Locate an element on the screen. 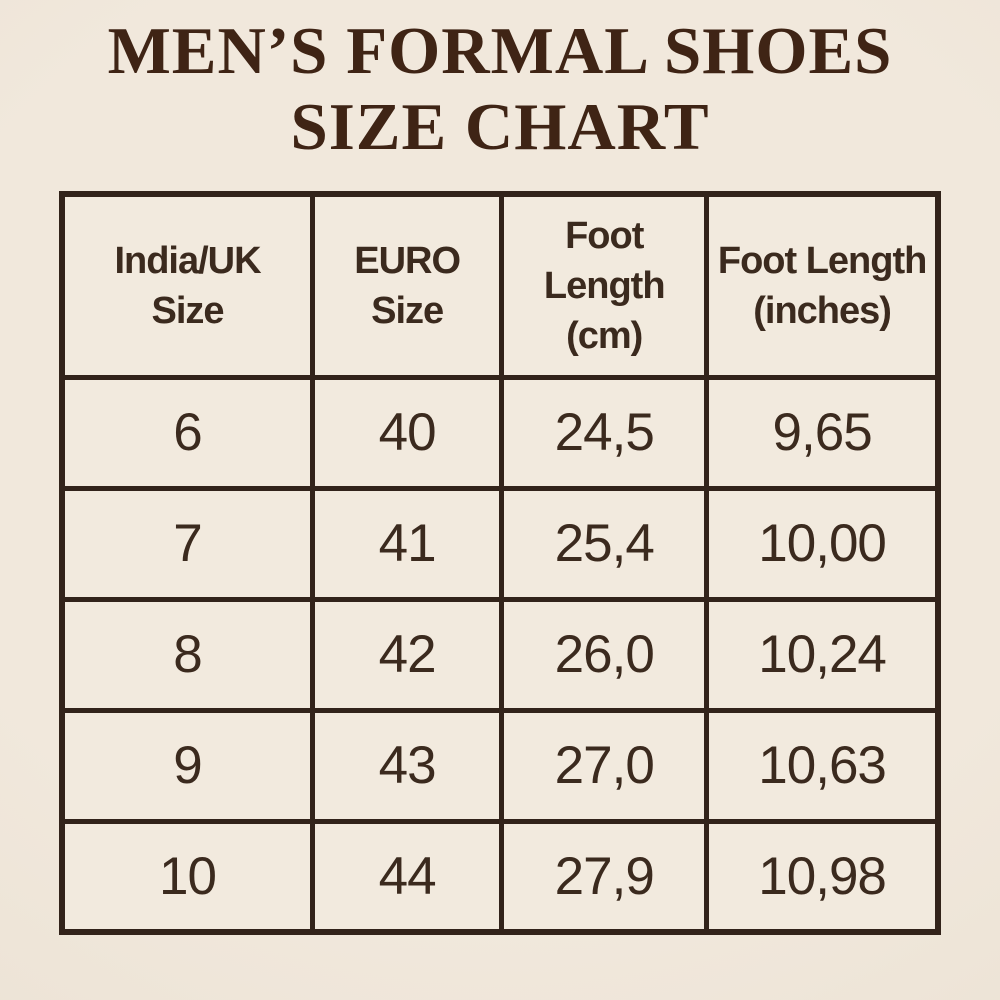  page-title-line1: MEN’S FORMAL SHOES is located at coordinates (500, 51).